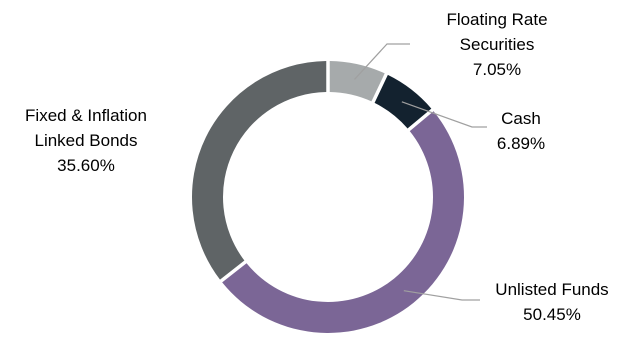  Describe the element at coordinates (357, 81) in the screenshot. I see `donut-slice-floating-rate-securities` at that location.